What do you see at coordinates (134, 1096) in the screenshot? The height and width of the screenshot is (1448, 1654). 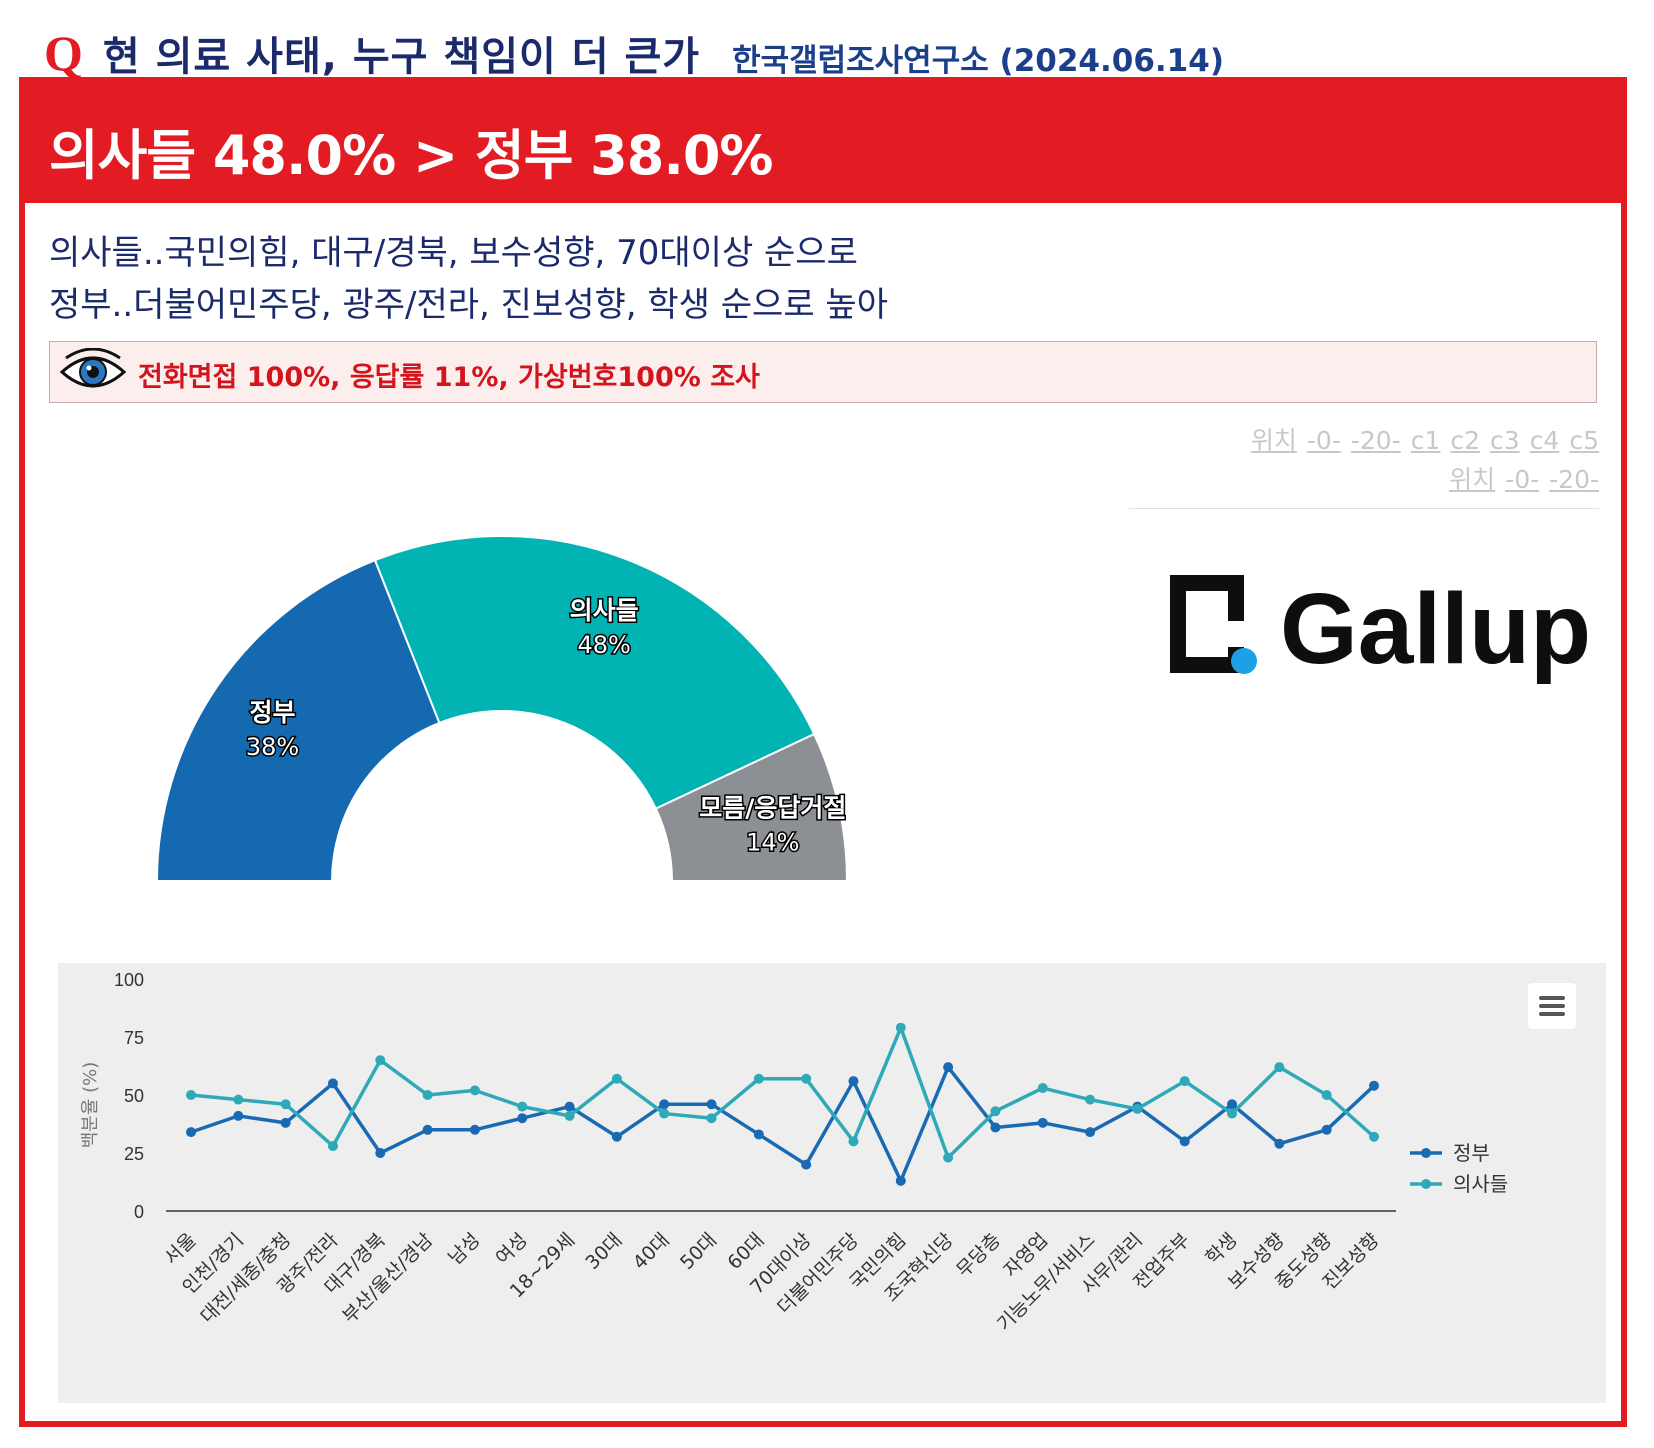 I see `y-tick-label: 50` at bounding box center [134, 1096].